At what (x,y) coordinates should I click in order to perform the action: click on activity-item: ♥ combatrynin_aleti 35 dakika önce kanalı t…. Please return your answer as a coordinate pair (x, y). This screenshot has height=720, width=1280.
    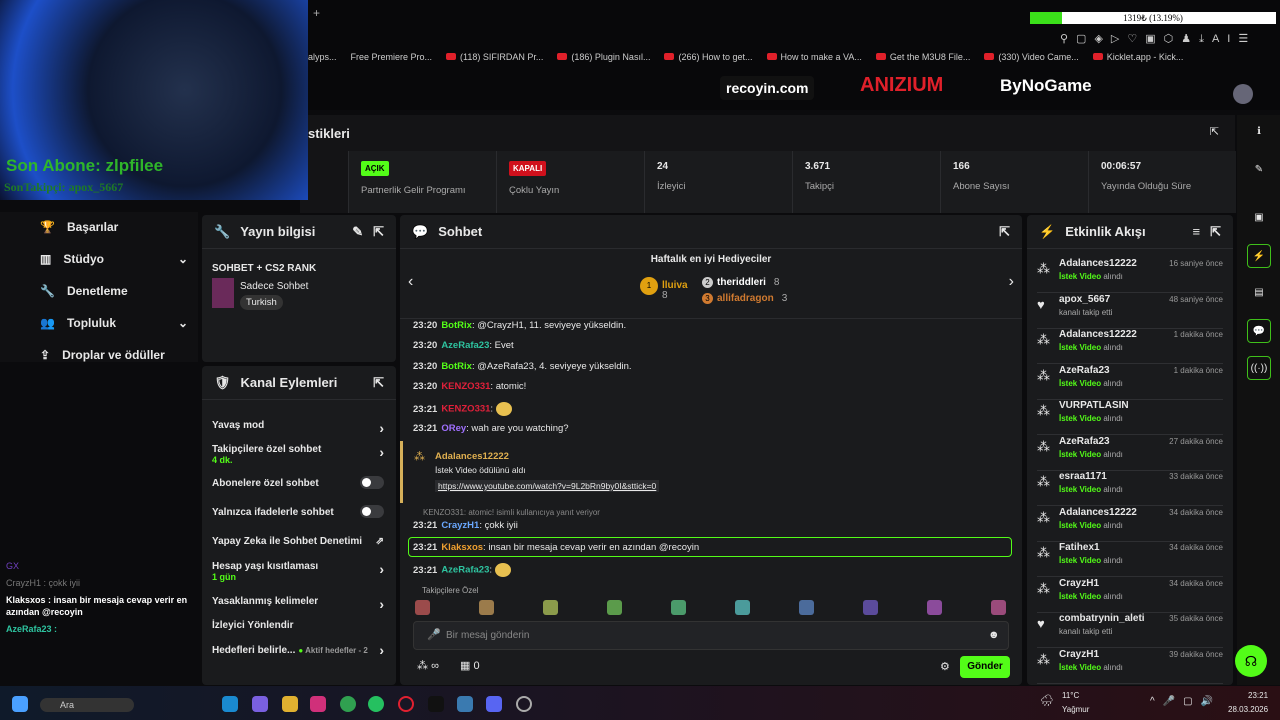
    Looking at the image, I should click on (1130, 630).